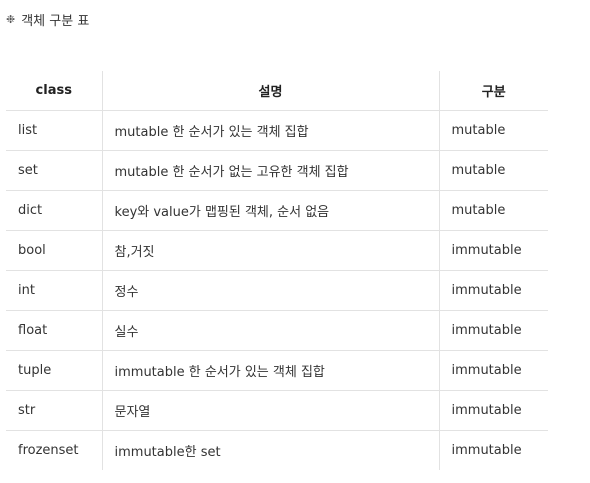 The width and height of the screenshot is (590, 483). What do you see at coordinates (54, 170) in the screenshot?
I see `cell-class: set` at bounding box center [54, 170].